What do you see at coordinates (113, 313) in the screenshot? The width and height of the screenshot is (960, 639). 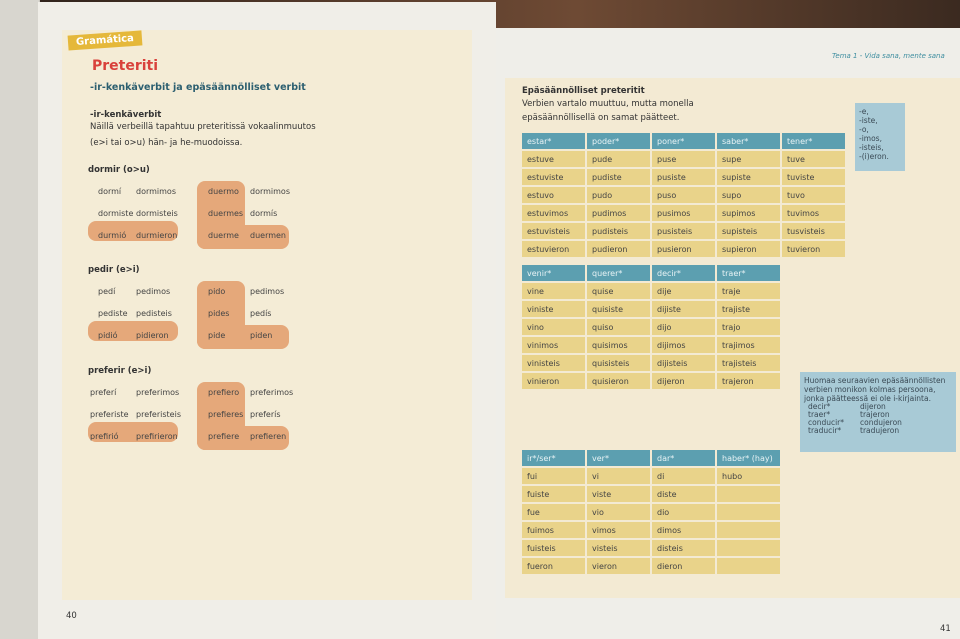 I see `verb-form: pediste` at bounding box center [113, 313].